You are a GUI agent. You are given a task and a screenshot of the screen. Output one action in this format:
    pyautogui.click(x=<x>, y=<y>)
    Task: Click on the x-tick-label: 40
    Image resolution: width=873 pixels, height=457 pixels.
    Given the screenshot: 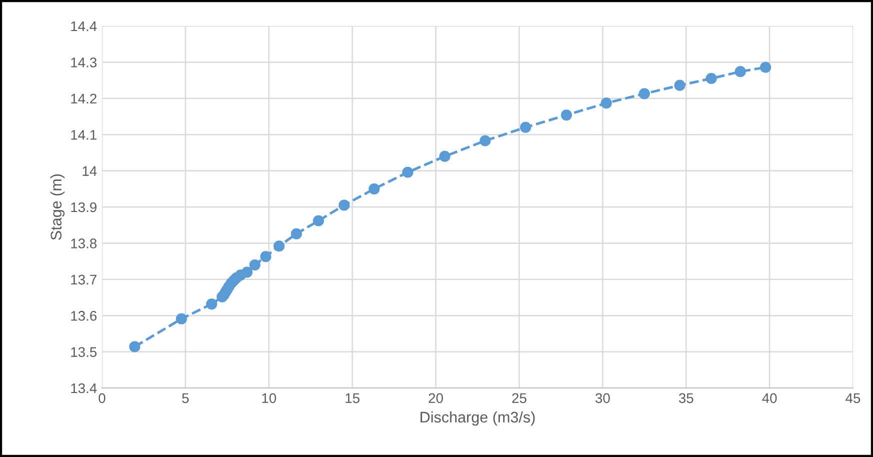 What is the action you would take?
    pyautogui.click(x=769, y=398)
    